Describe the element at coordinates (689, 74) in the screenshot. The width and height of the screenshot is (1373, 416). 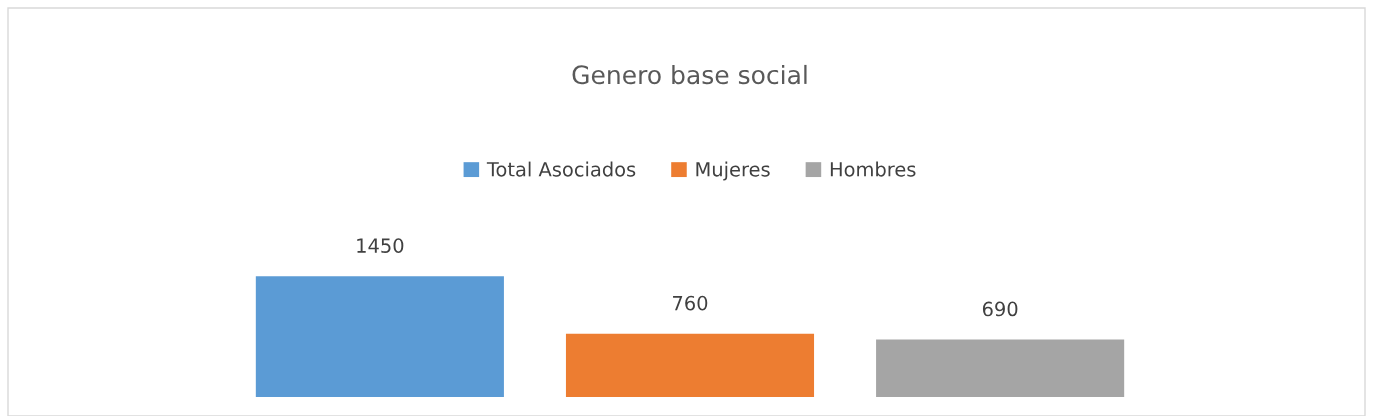
I see `chart-title: Genero base social` at that location.